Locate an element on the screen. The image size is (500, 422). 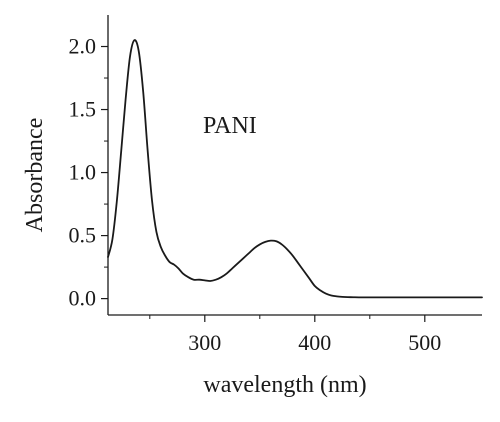
y-tick-label: 2.0 is located at coordinates (83, 46).